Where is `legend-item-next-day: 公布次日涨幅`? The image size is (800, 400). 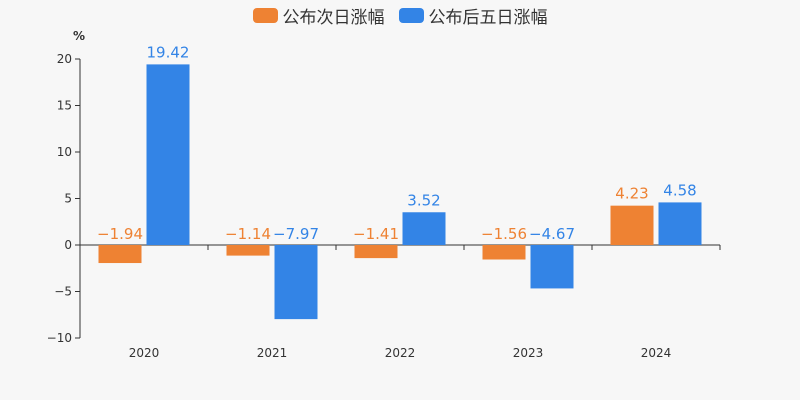 legend-item-next-day: 公布次日涨幅 is located at coordinates (318, 15).